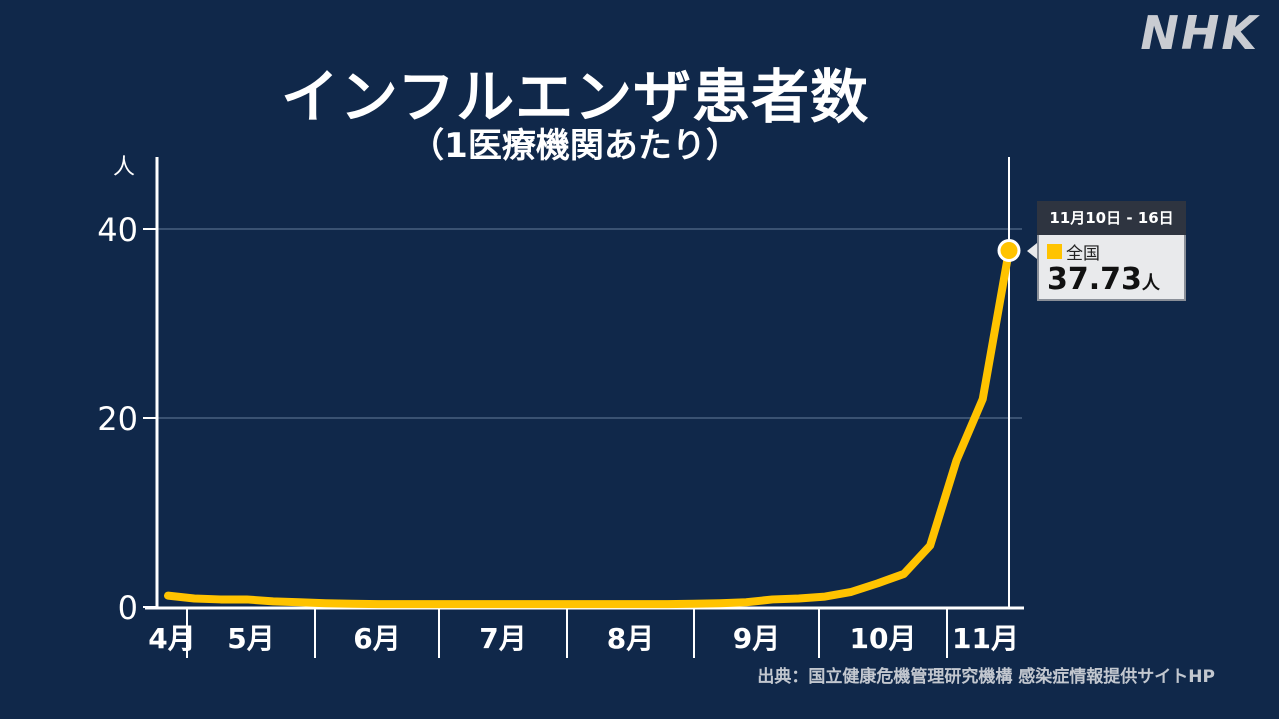  What do you see at coordinates (117, 230) in the screenshot?
I see `y-tick-label: 40` at bounding box center [117, 230].